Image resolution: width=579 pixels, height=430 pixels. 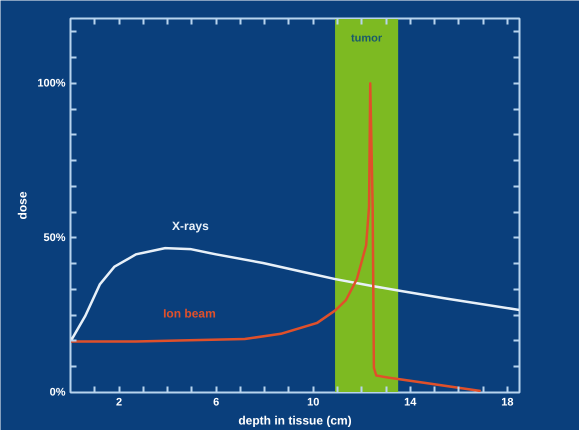 I want to click on series-label: Ion beam, so click(x=189, y=313).